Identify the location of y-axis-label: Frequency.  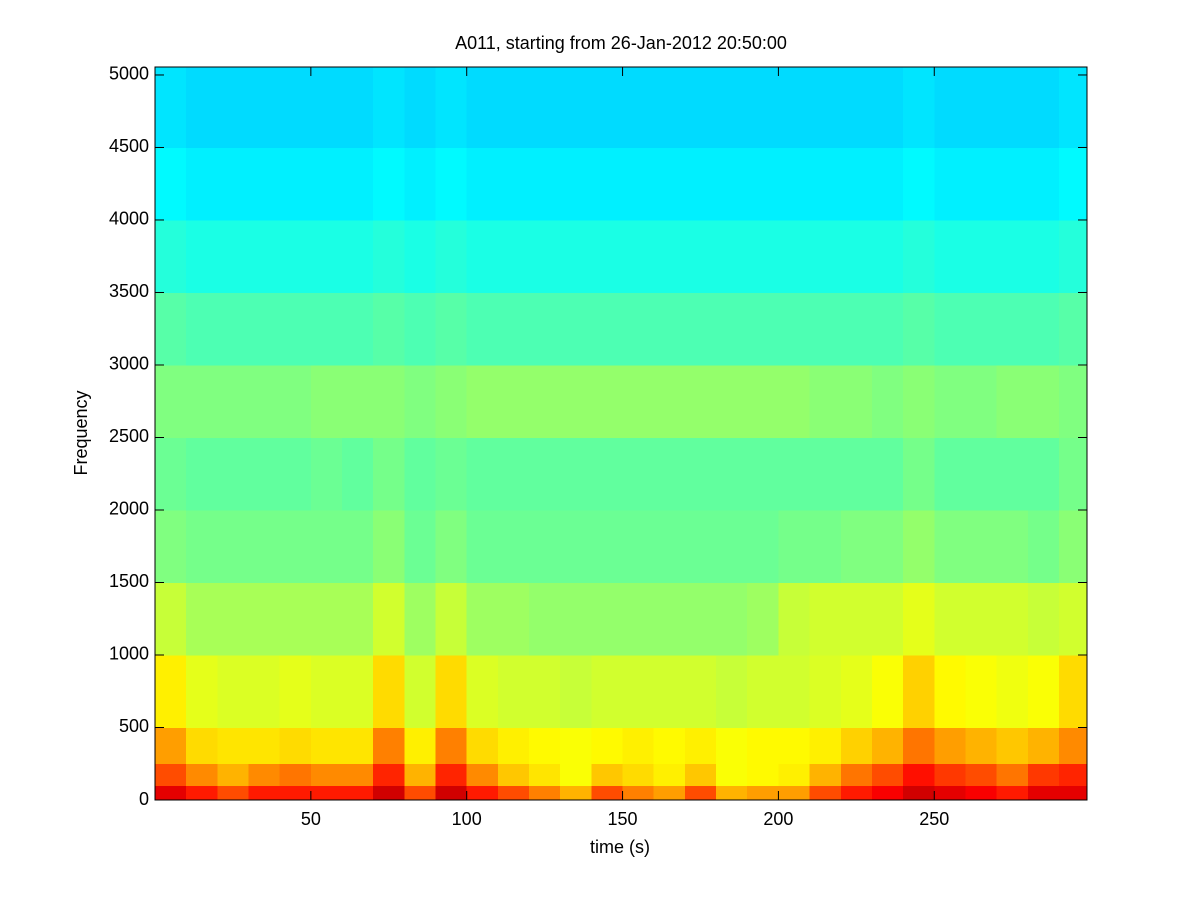
(81, 432).